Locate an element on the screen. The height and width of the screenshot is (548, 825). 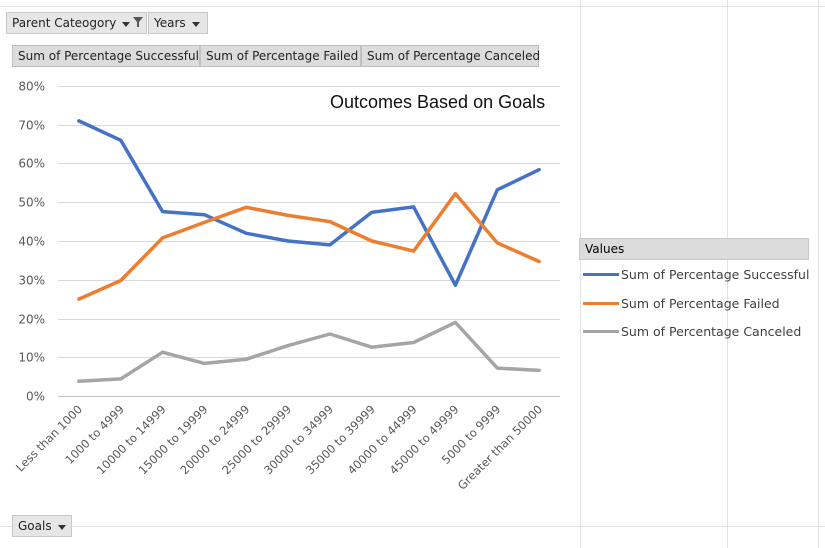
legend-swatch-failed is located at coordinates (601, 303).